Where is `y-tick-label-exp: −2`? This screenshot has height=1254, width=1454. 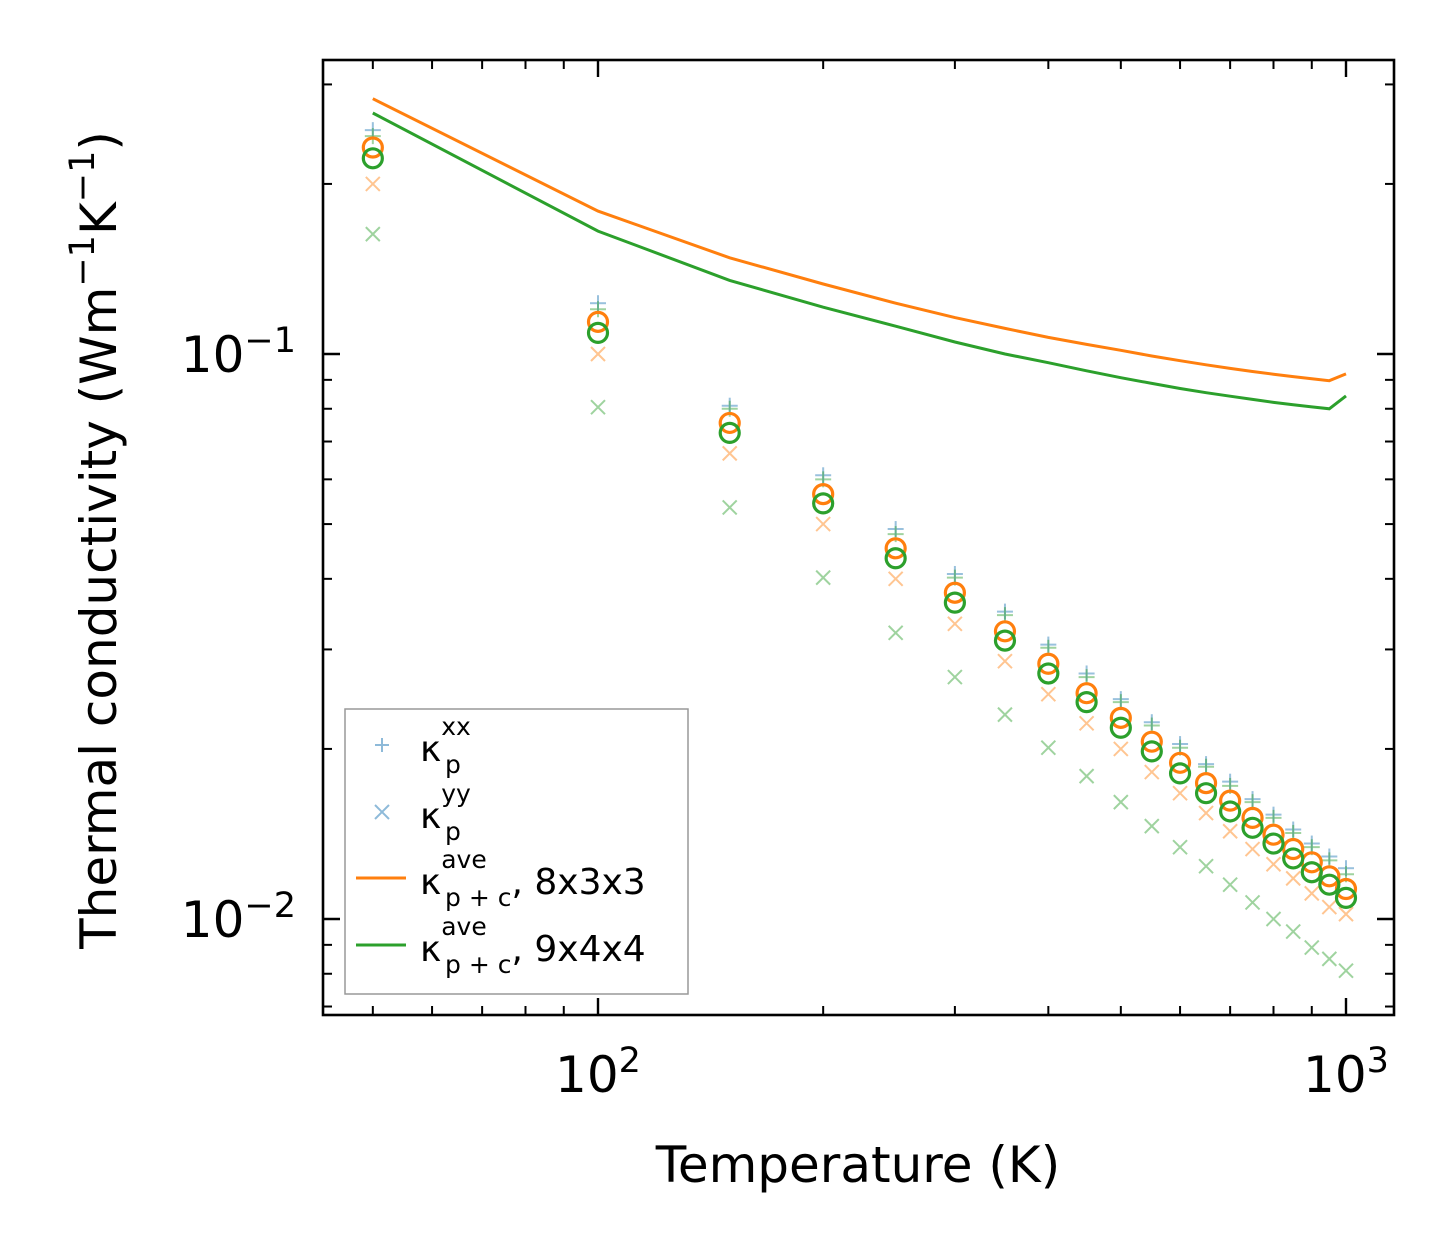
y-tick-label-exp: −2 is located at coordinates (270, 906).